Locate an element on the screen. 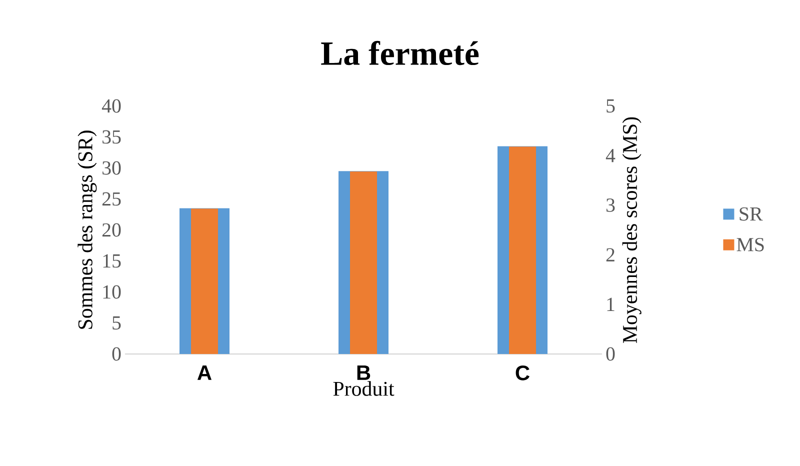 The height and width of the screenshot is (466, 800). y-tick-label: 35 is located at coordinates (111, 137).